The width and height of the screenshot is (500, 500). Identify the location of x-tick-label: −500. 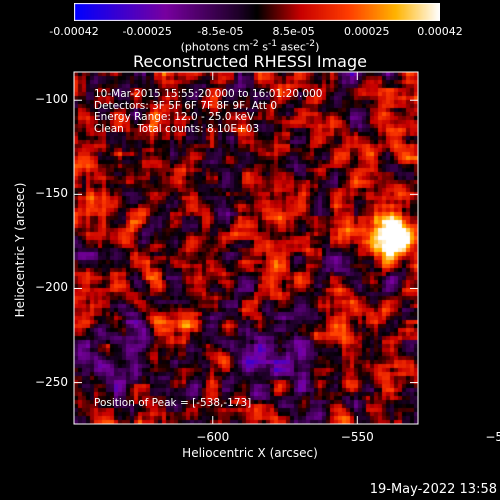
(492, 437).